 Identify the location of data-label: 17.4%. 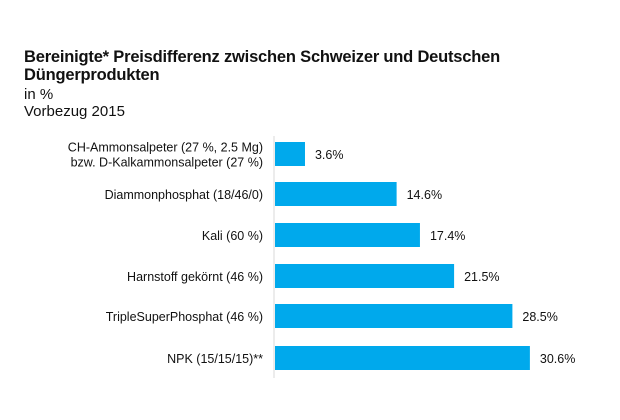
(447, 236).